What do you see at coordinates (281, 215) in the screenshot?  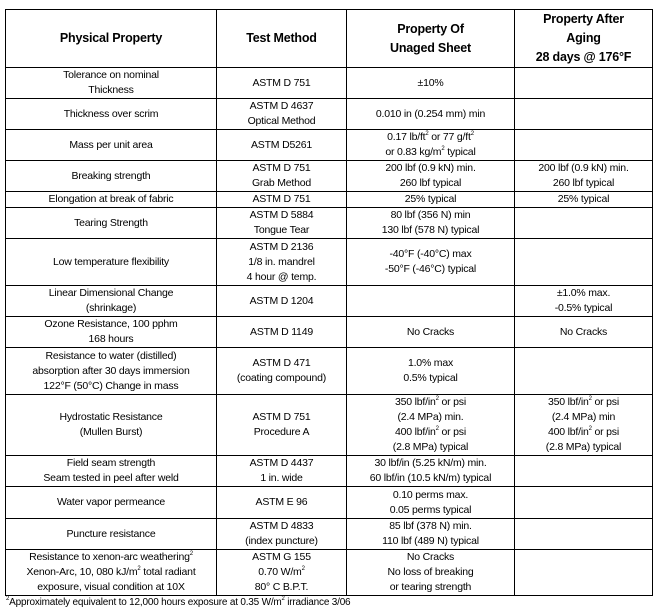 I see `cell-line: ASTM D 5884` at bounding box center [281, 215].